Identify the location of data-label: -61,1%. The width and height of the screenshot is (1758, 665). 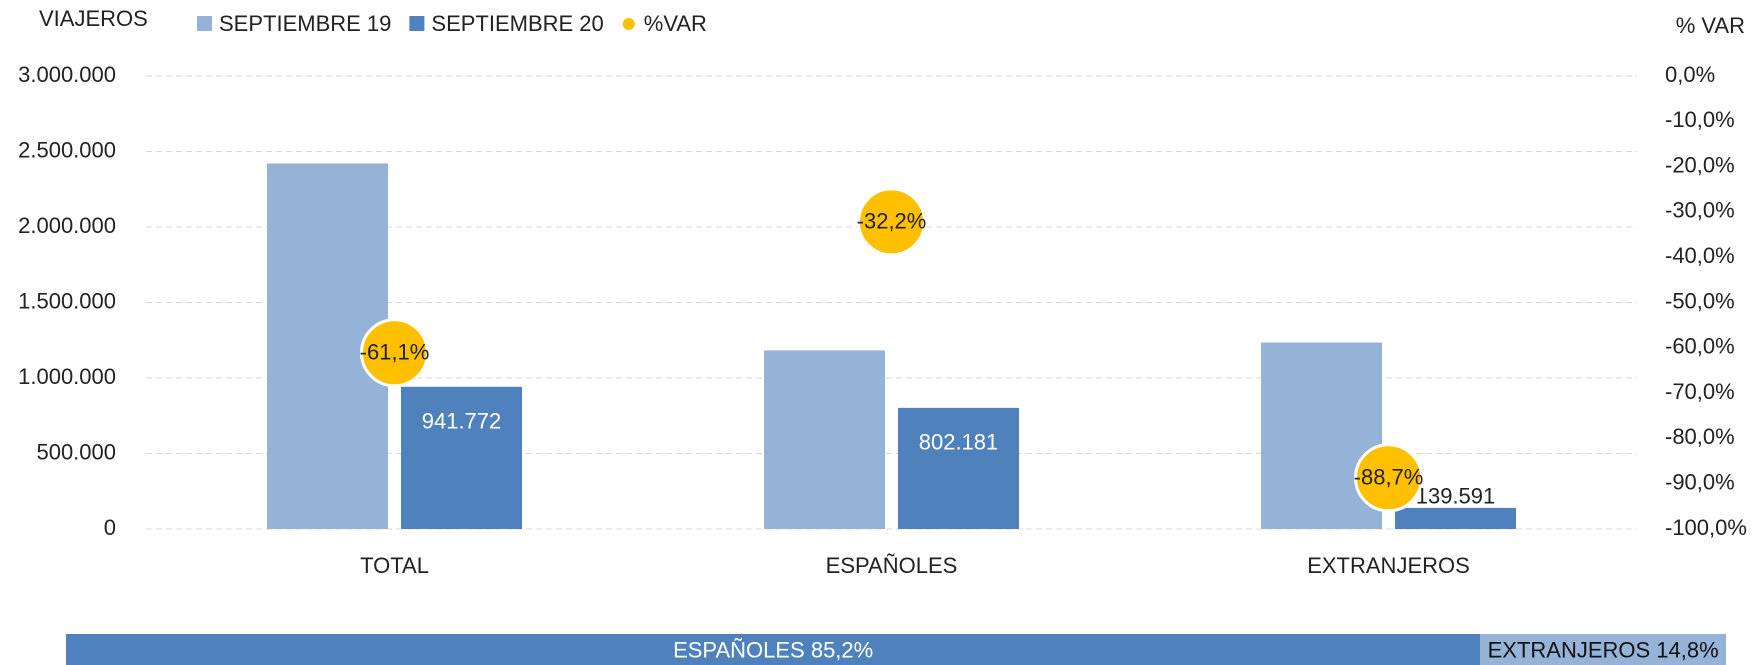
(395, 352).